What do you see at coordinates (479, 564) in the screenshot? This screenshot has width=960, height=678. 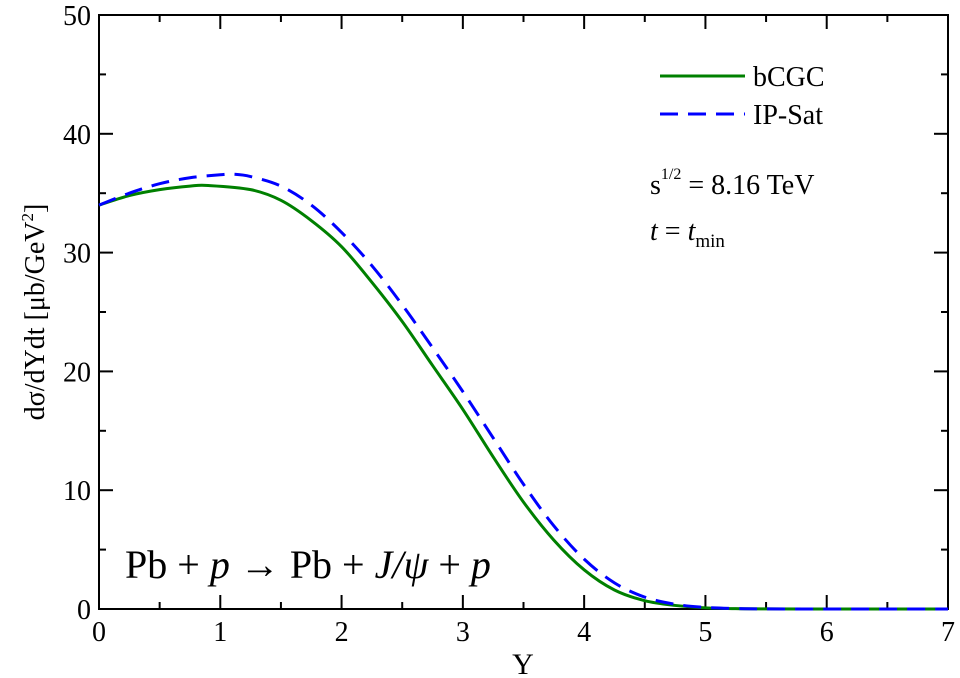 I see `process-p6: p` at bounding box center [479, 564].